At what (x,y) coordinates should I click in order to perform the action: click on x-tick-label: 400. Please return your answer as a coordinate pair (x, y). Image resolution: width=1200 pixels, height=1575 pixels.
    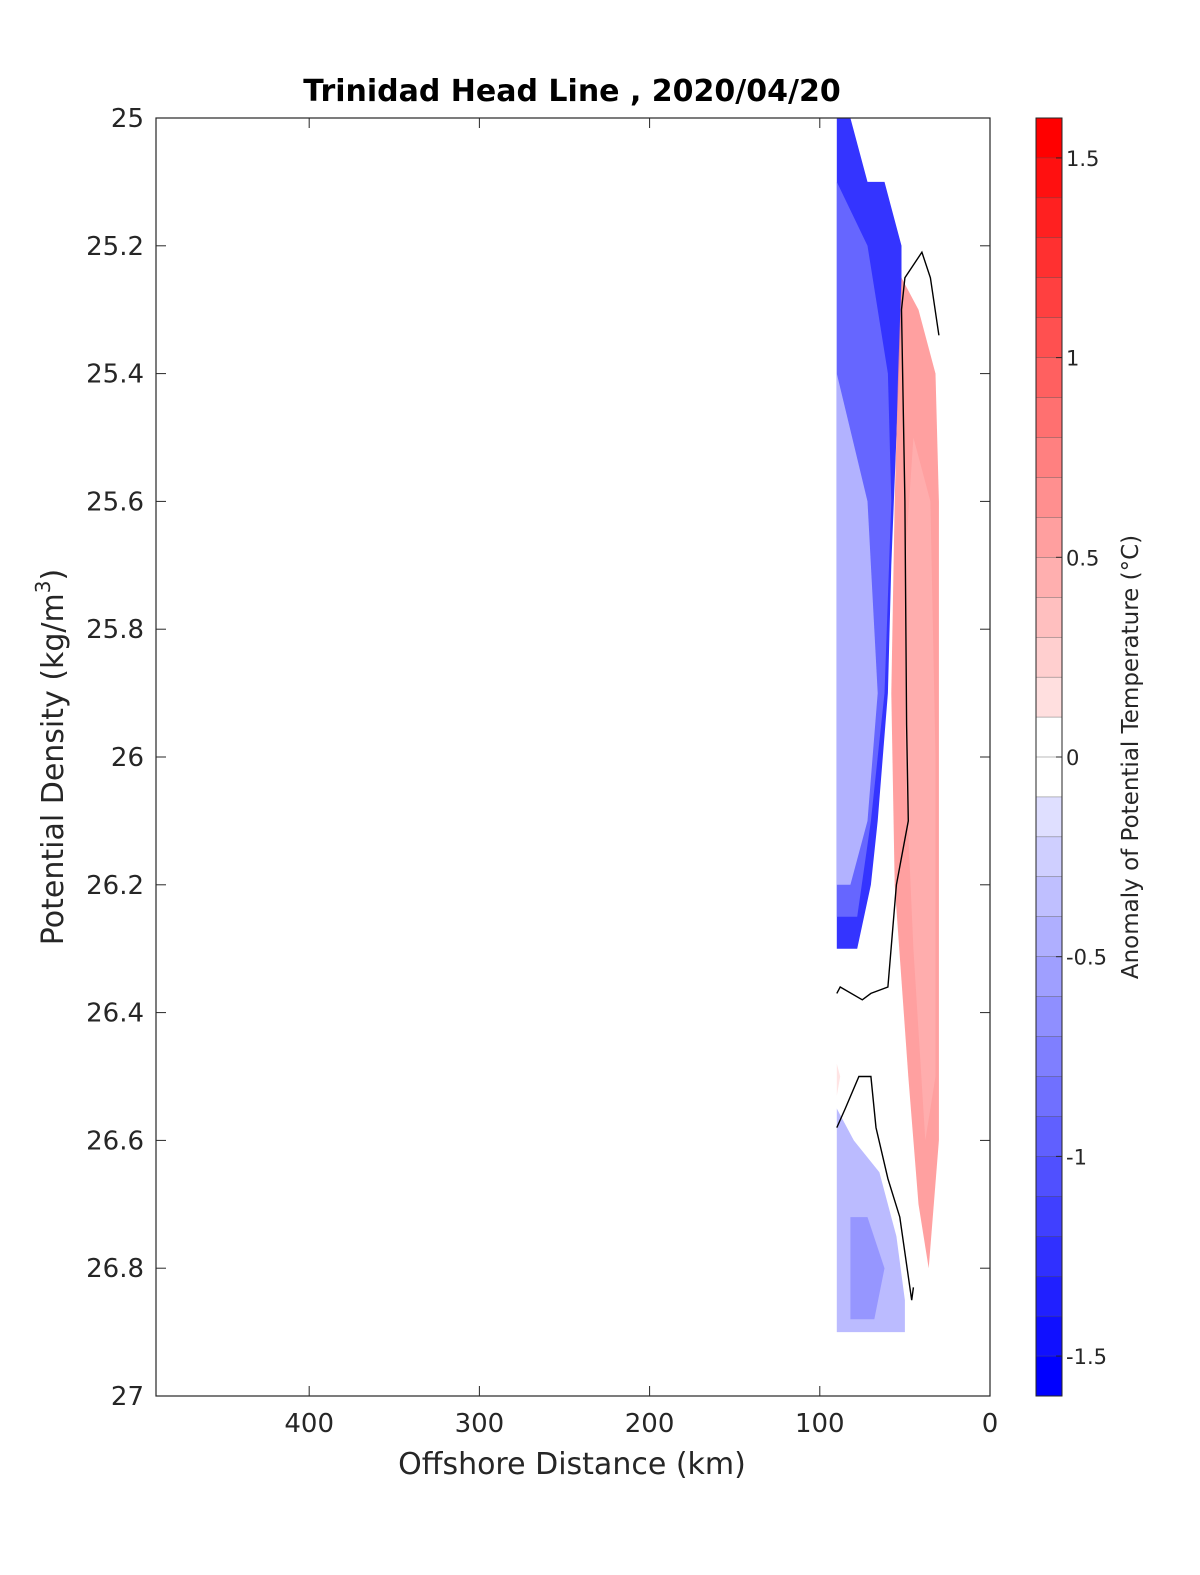
    Looking at the image, I should click on (309, 1424).